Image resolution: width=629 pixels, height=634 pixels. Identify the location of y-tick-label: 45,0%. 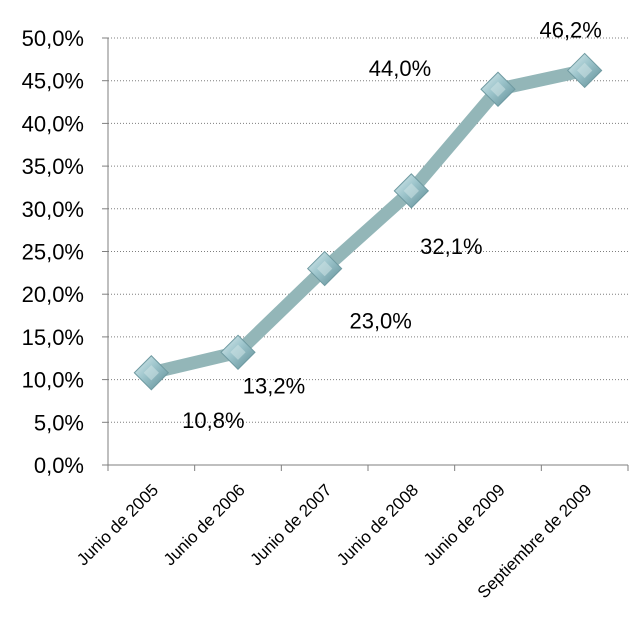
(53, 81).